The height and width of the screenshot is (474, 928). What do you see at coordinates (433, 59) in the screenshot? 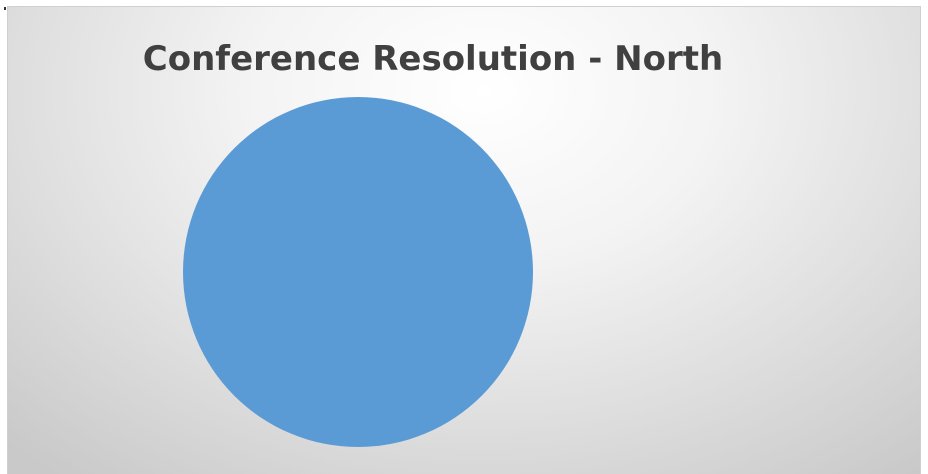
I see `chart-title: Conference Resolution - North` at bounding box center [433, 59].